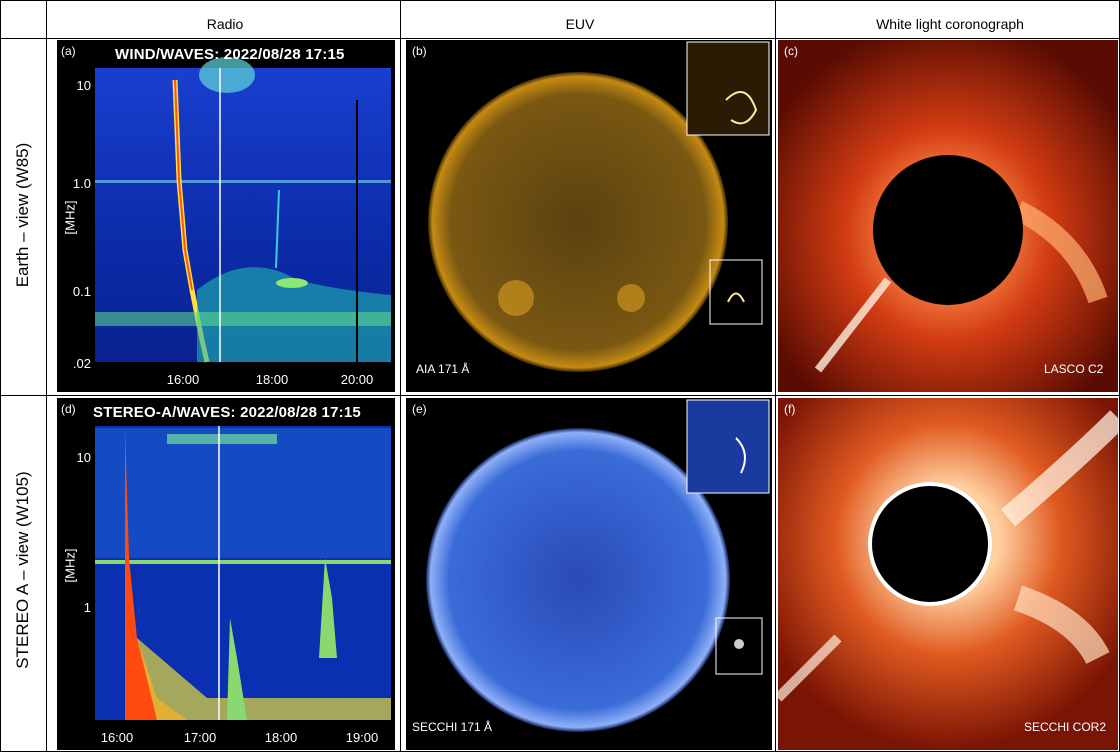 This screenshot has height=752, width=1120. Describe the element at coordinates (357, 379) in the screenshot. I see `panel-a-xtick: 20:00` at that location.